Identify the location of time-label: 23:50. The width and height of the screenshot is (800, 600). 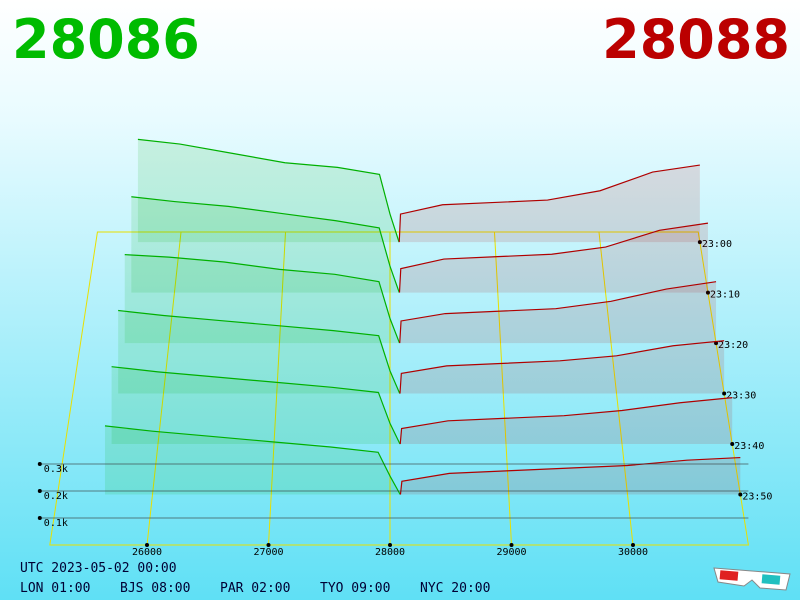
(757, 497).